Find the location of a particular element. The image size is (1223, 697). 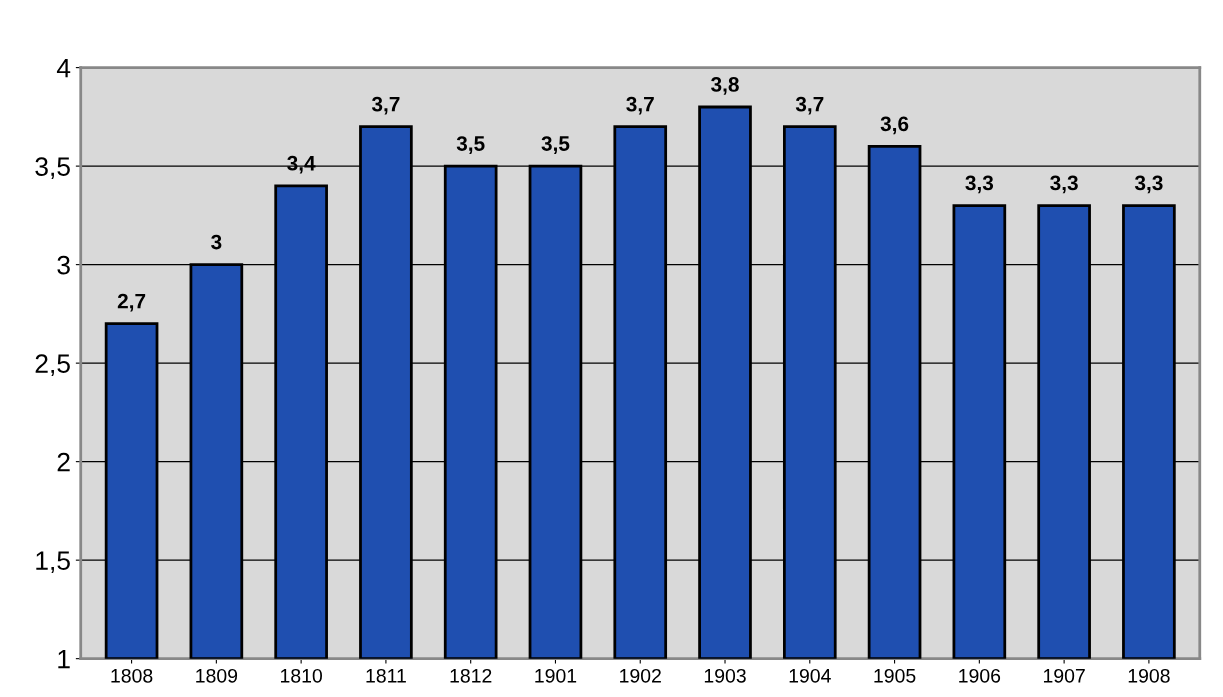

x-tick-label: 1907 is located at coordinates (1064, 675).